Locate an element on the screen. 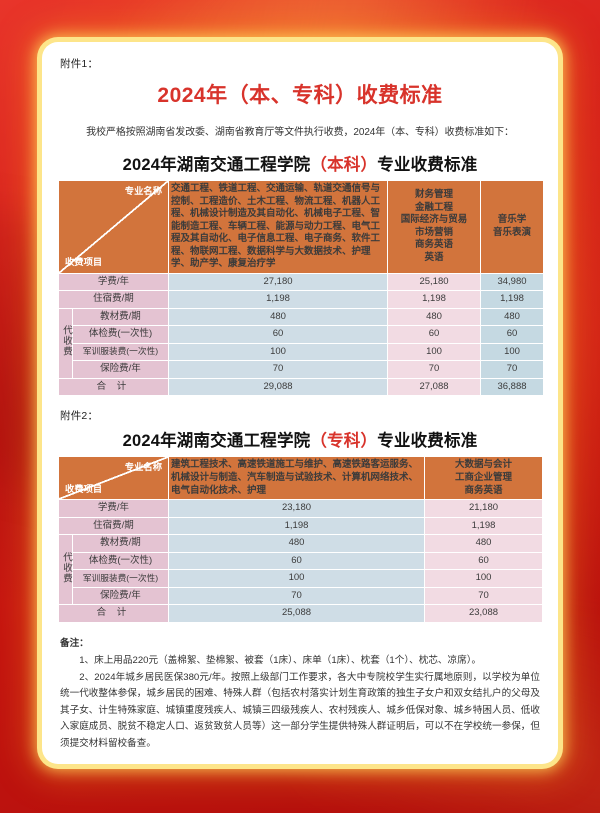 Image resolution: width=600 pixels, height=813 pixels. undergraduate-title-accent: （本科） is located at coordinates (344, 165).